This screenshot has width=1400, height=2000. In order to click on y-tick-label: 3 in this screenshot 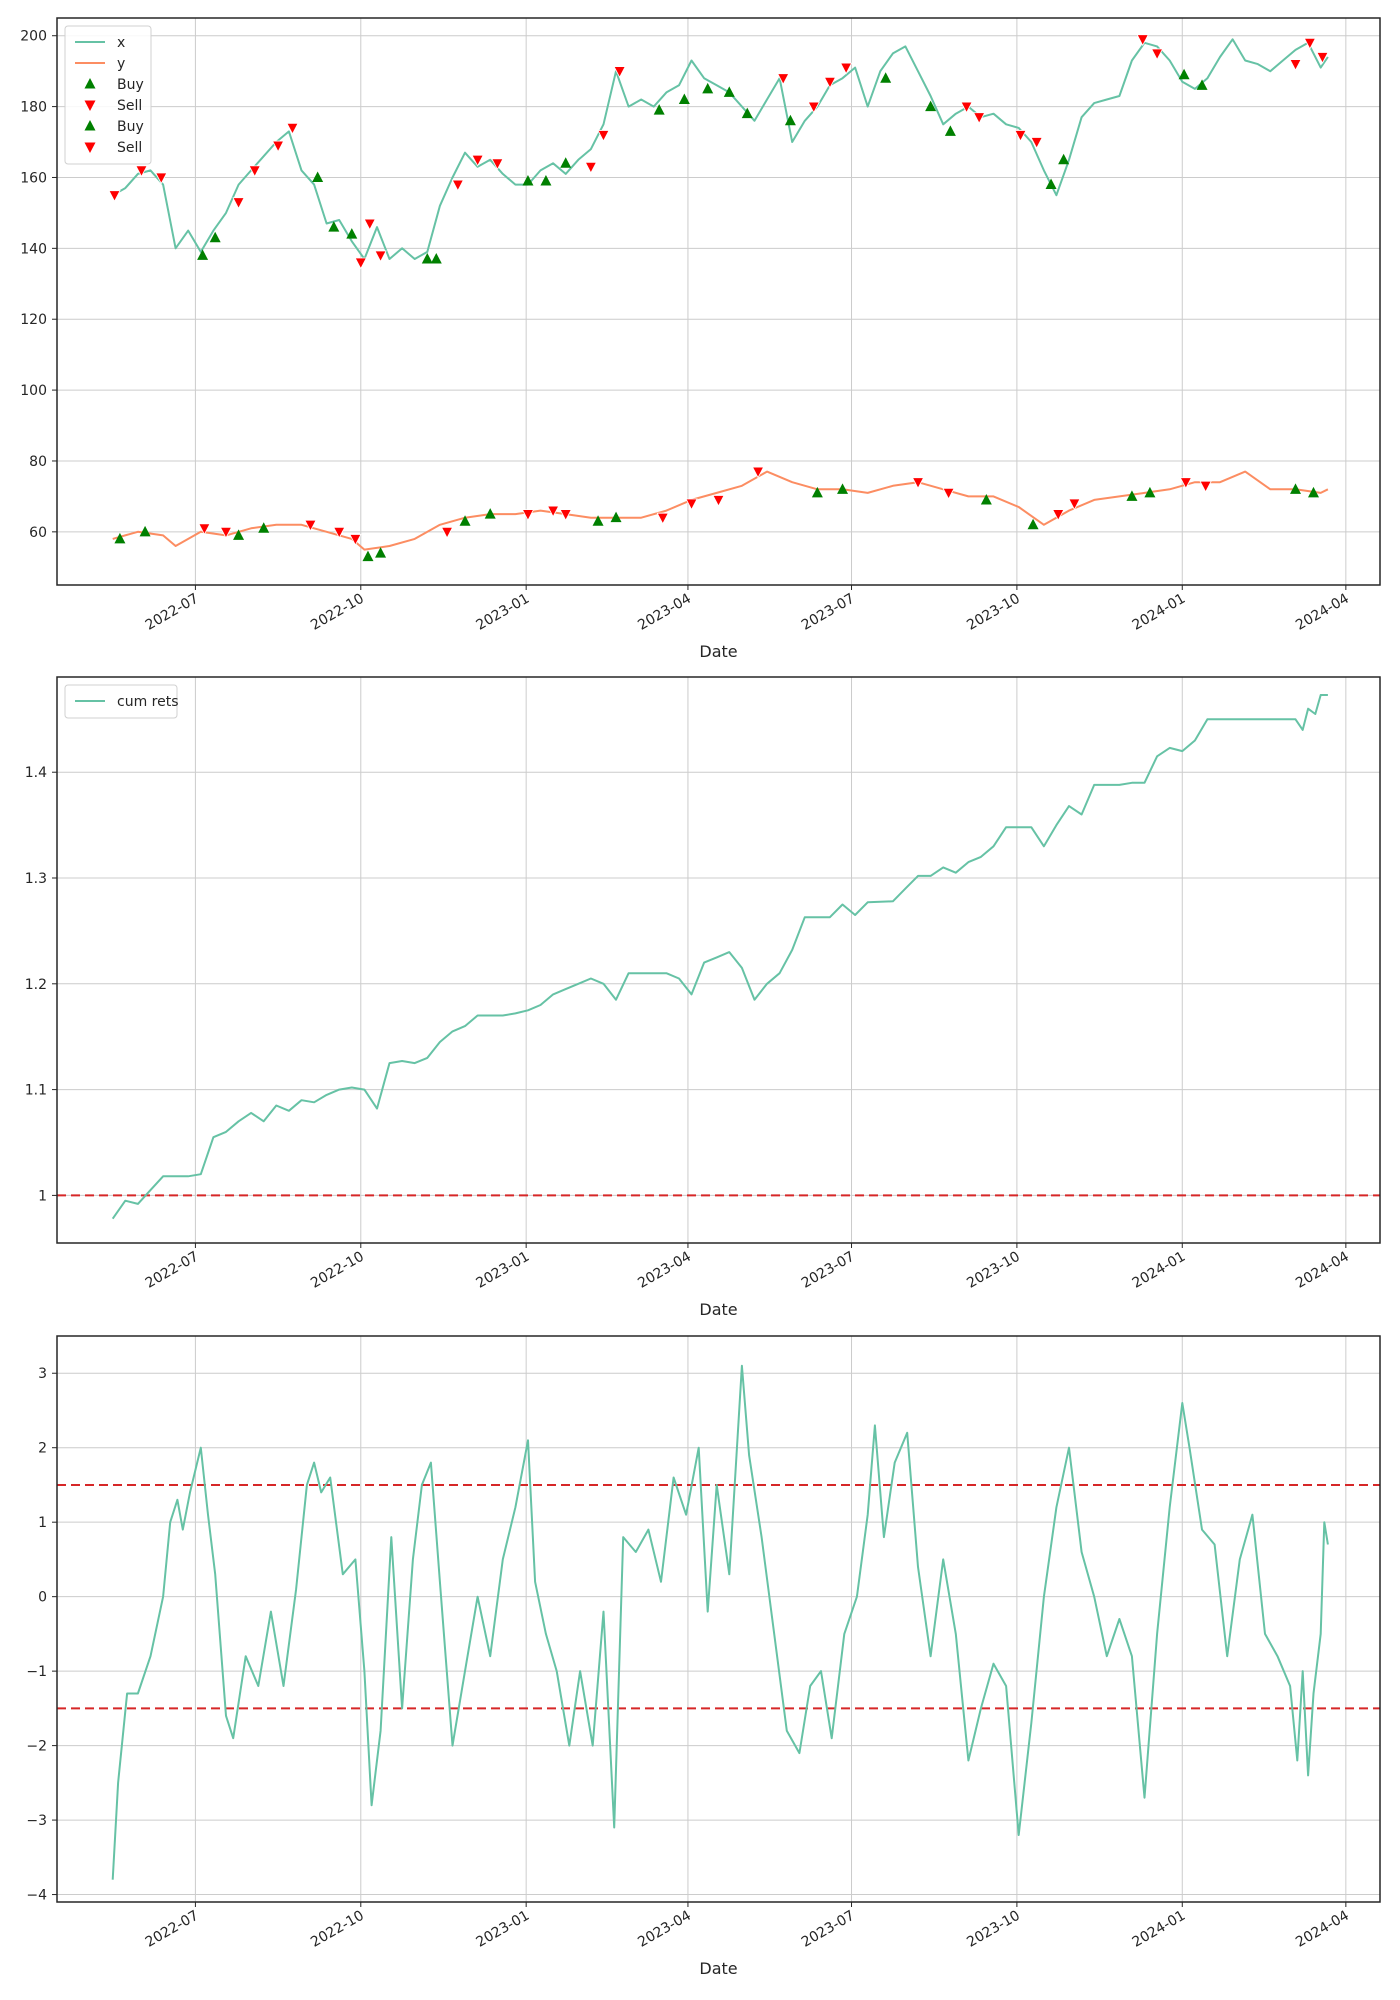, I will do `click(42, 1374)`.